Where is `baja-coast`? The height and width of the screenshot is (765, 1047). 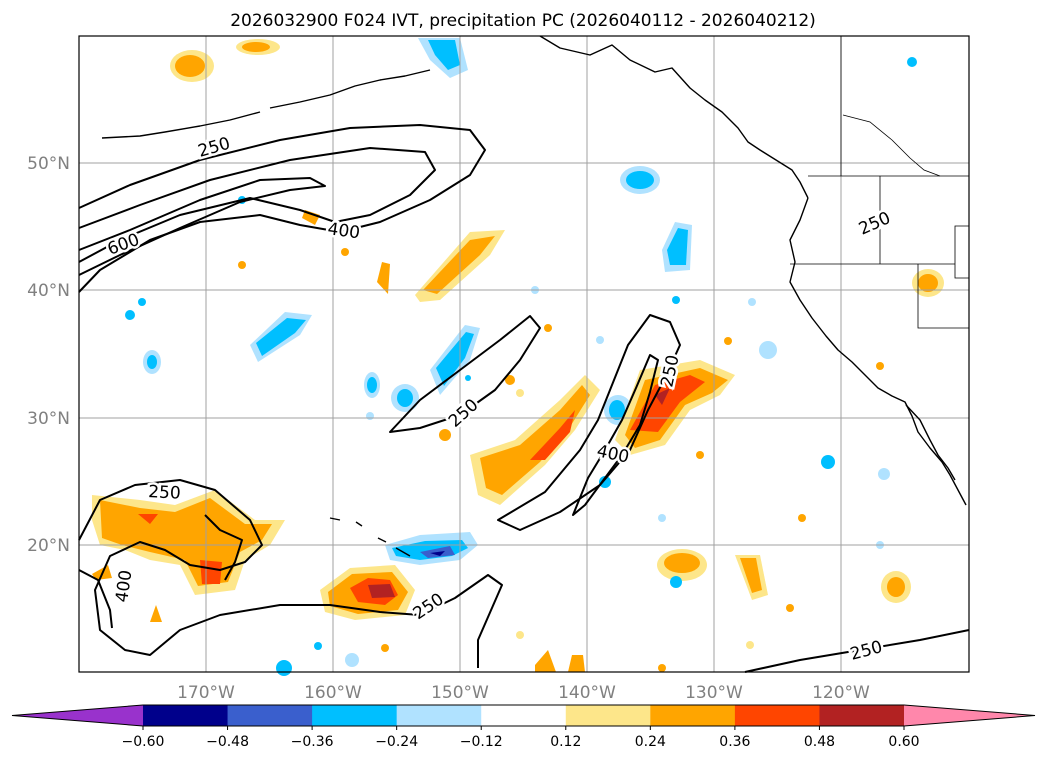 baja-coast is located at coordinates (930, 442).